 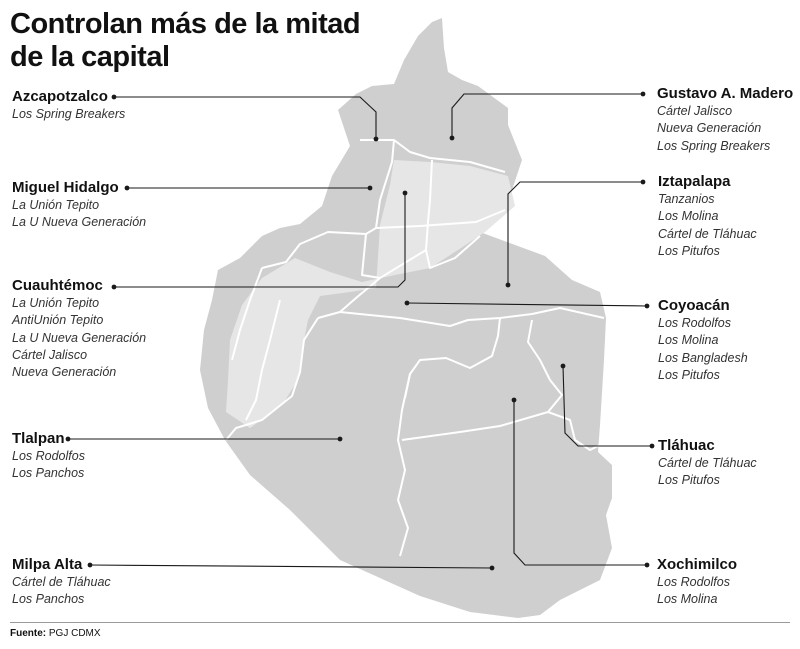 I want to click on dot-miguel-hidalgo, so click(x=127, y=188).